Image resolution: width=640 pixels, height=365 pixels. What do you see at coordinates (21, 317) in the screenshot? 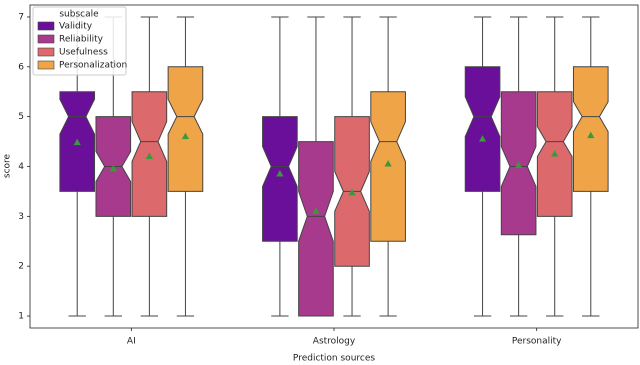
I see `y-tick-label: 1` at bounding box center [21, 317].